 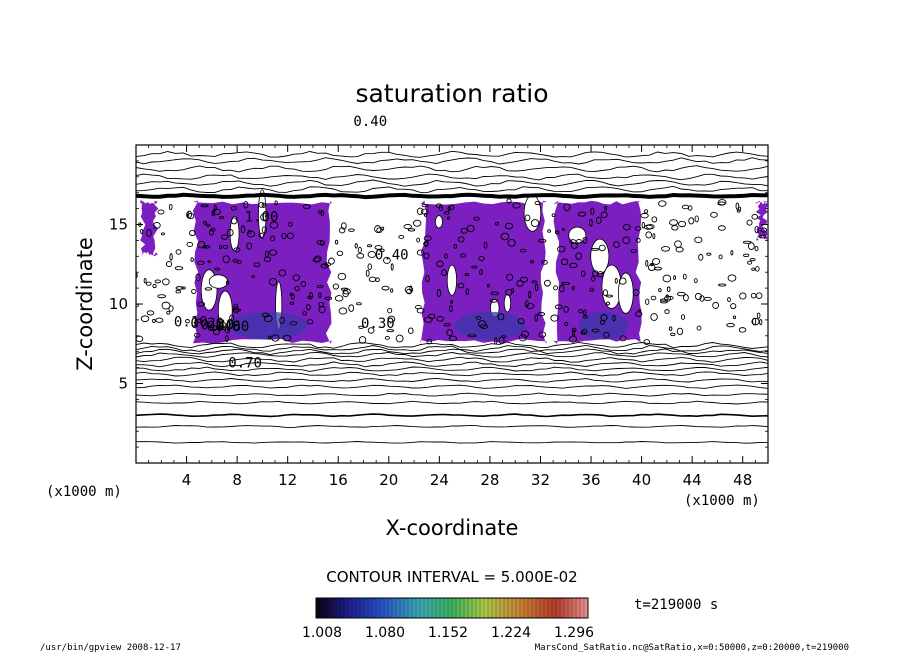 I want to click on chart-title: saturation ratio, so click(x=451, y=93).